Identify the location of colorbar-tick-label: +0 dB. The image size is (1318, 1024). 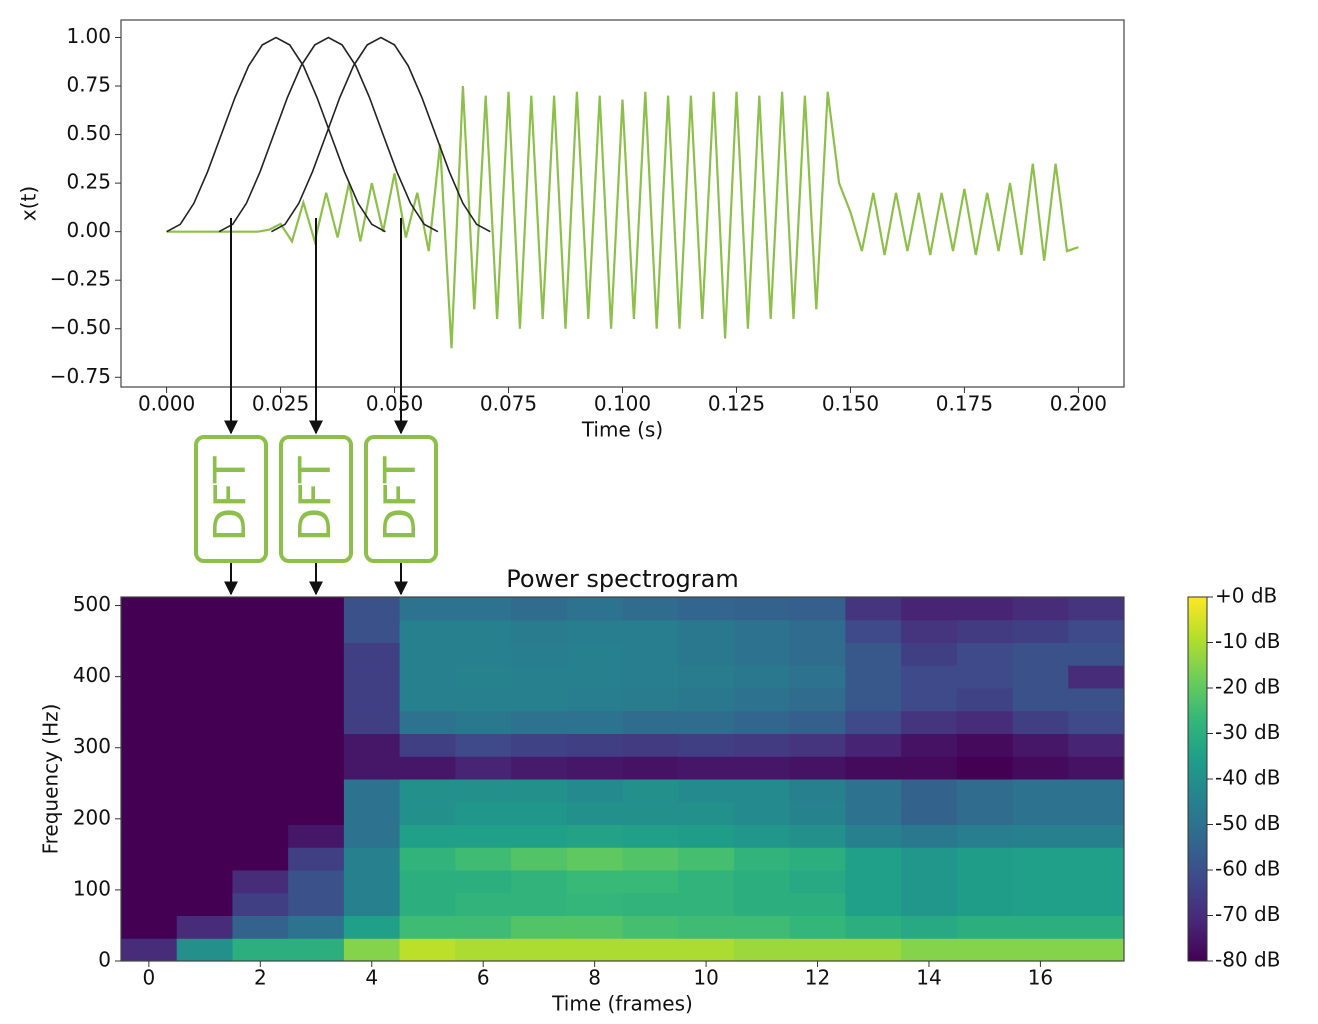
(1246, 596).